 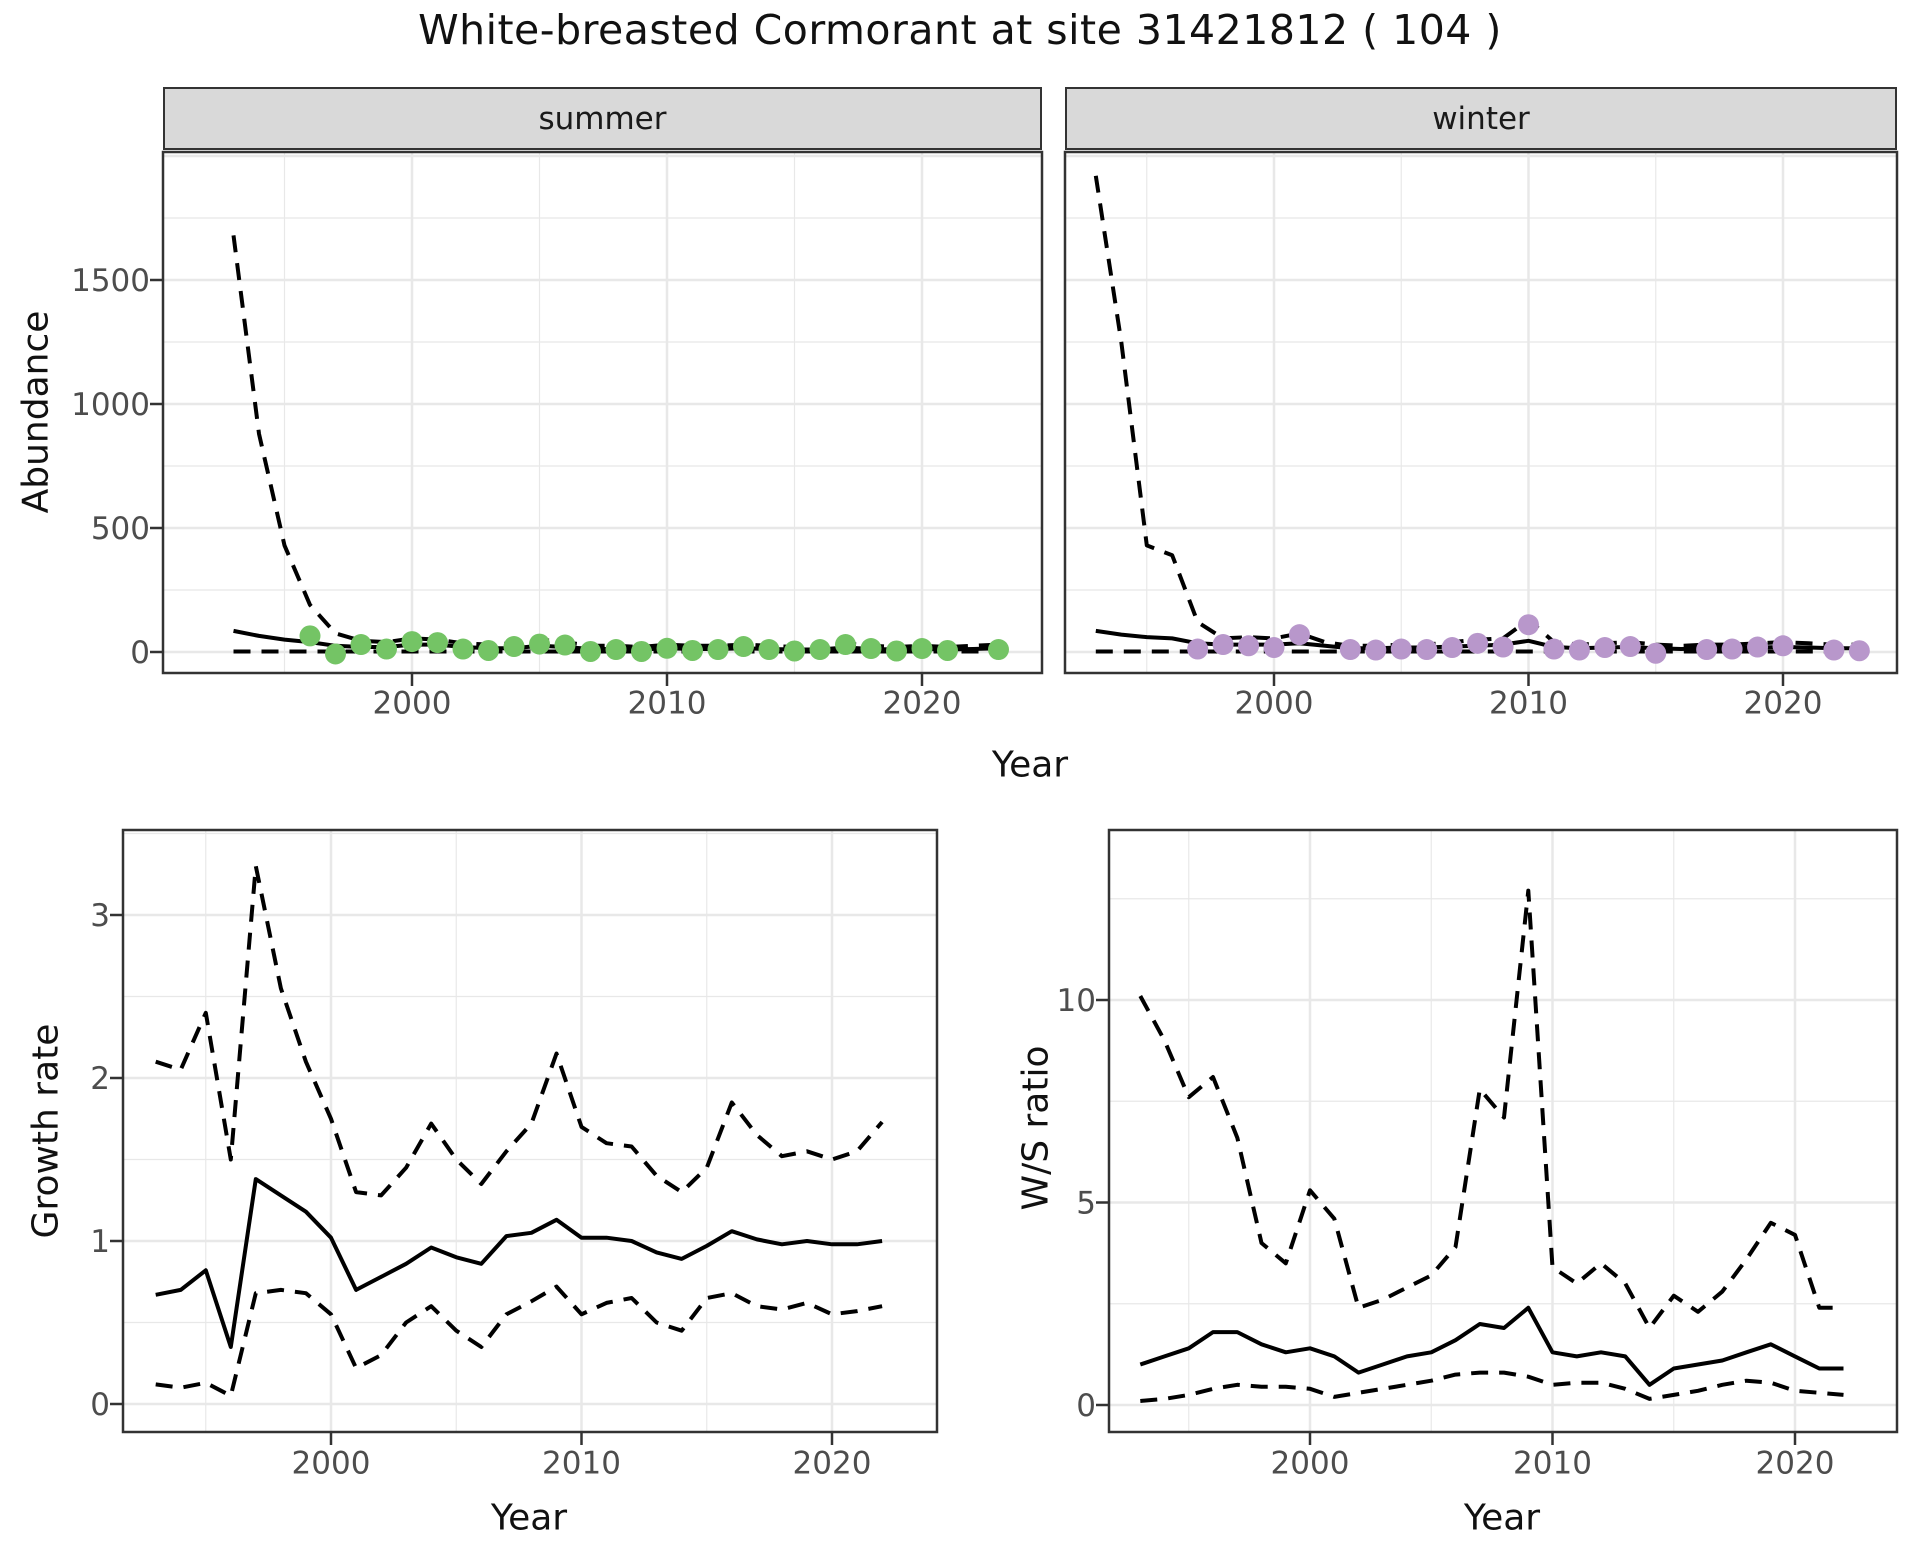 What do you see at coordinates (100, 916) in the screenshot?
I see `y-tick-label: 3` at bounding box center [100, 916].